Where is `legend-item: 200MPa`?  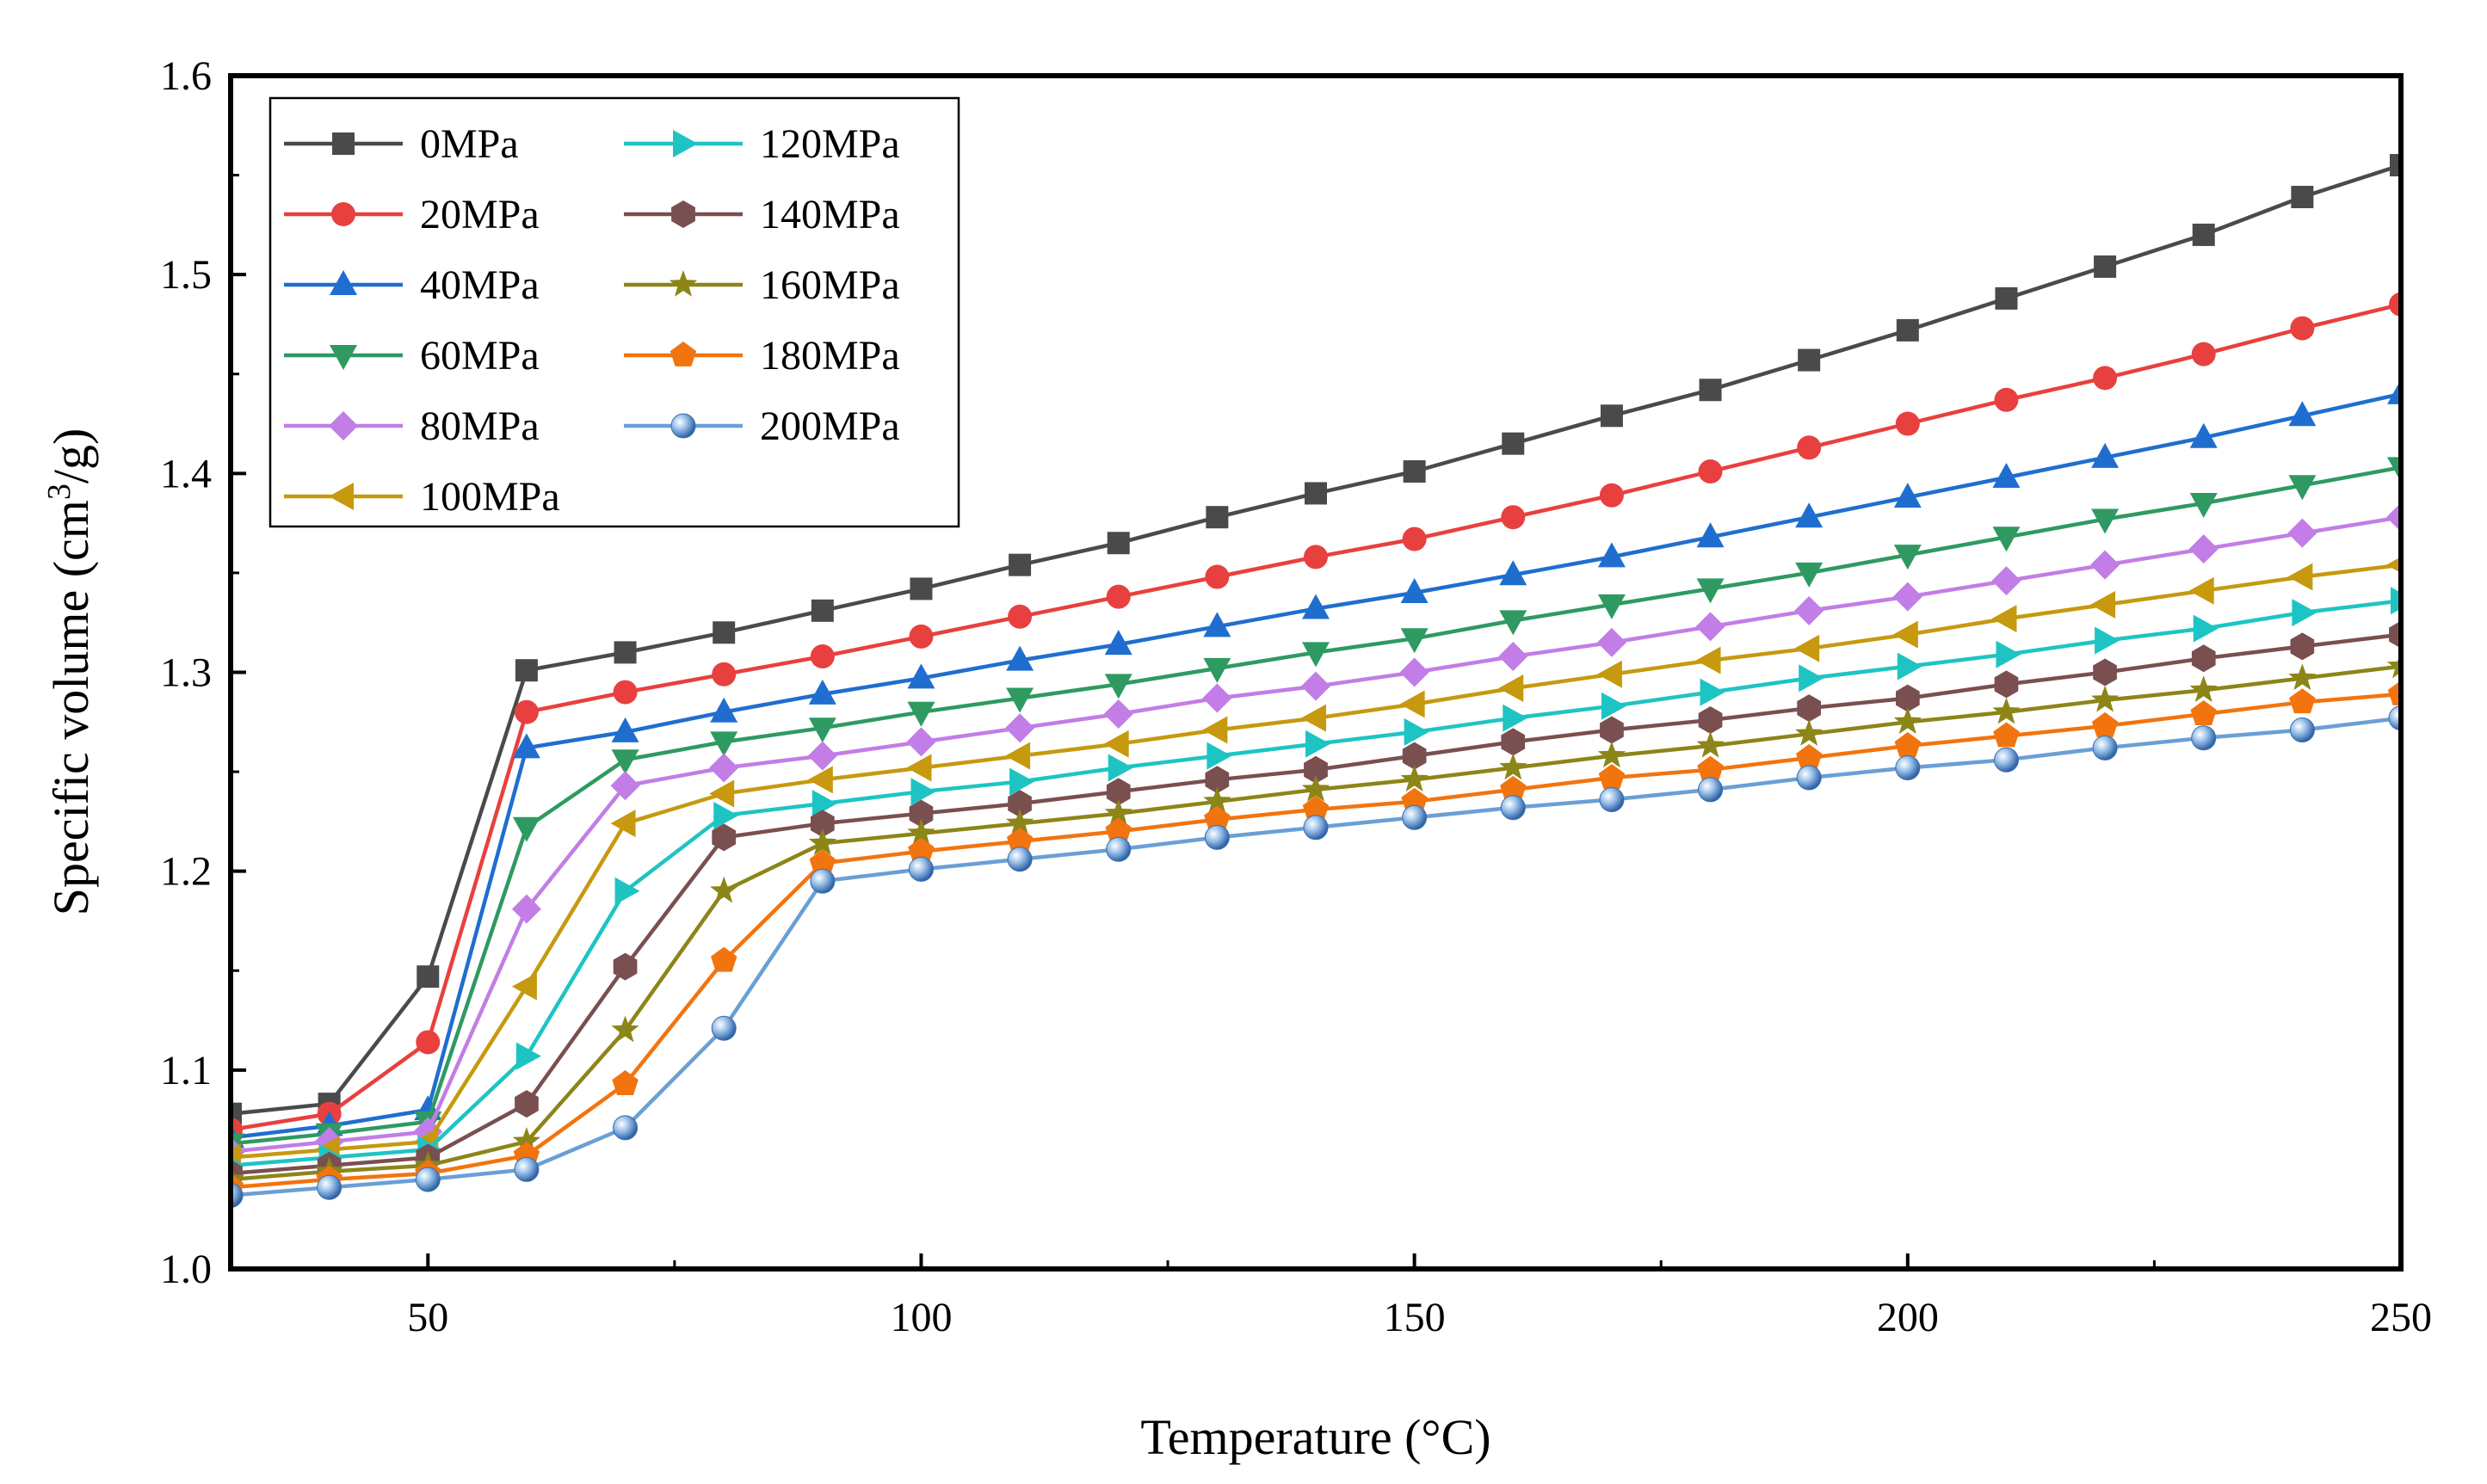
legend-item: 200MPa is located at coordinates (762, 426).